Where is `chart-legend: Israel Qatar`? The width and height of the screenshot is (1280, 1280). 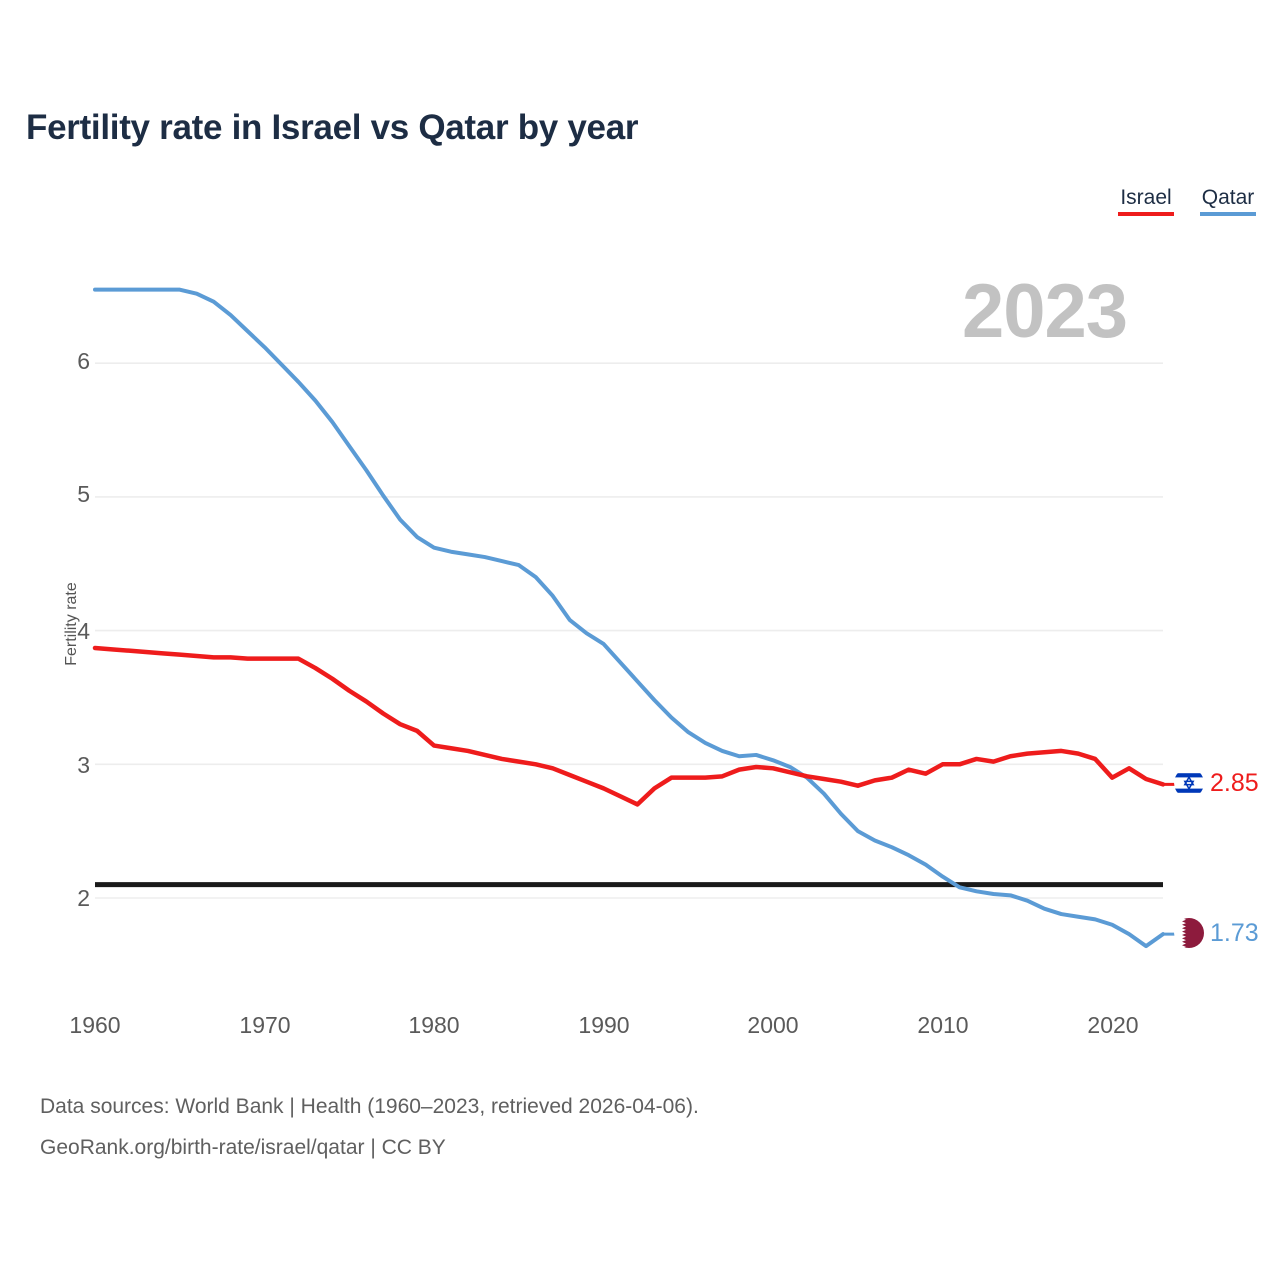
chart-legend: Israel Qatar is located at coordinates (1187, 201).